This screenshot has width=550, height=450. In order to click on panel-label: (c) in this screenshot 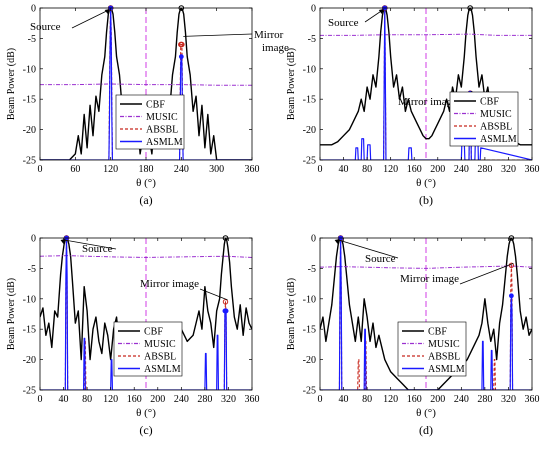, I will do `click(145, 430)`.